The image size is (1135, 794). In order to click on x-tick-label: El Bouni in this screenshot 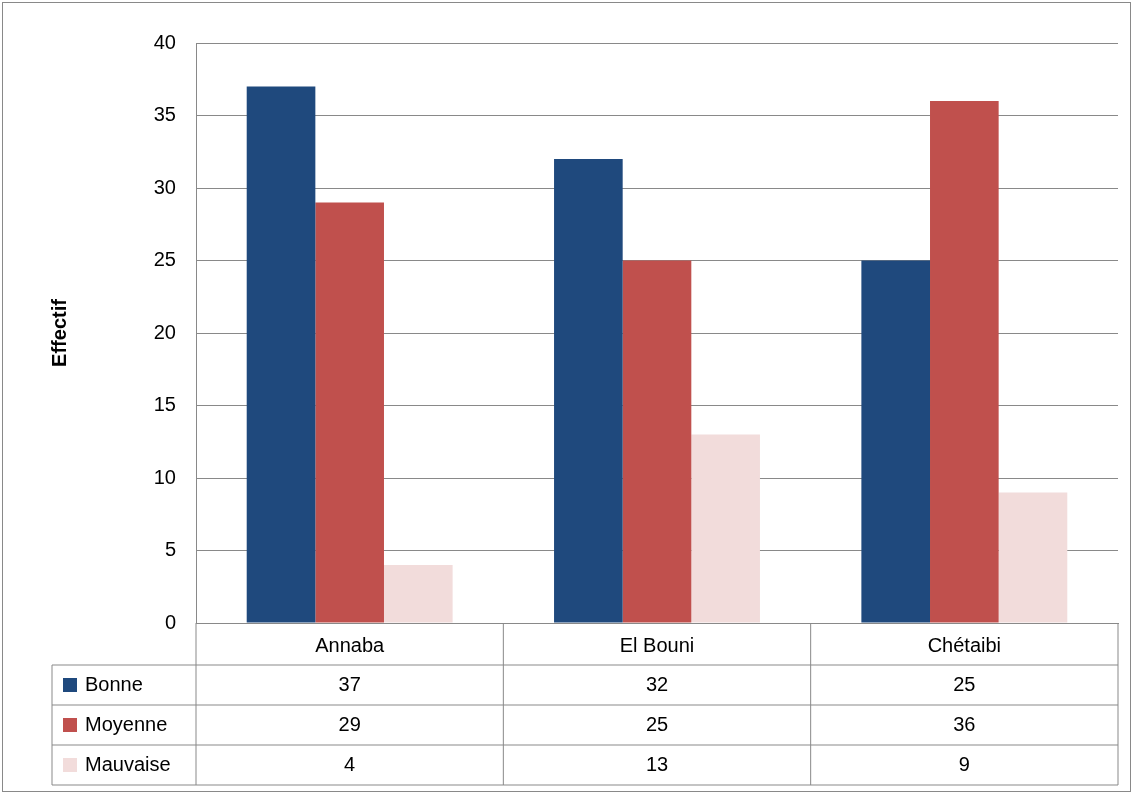, I will do `click(657, 644)`.